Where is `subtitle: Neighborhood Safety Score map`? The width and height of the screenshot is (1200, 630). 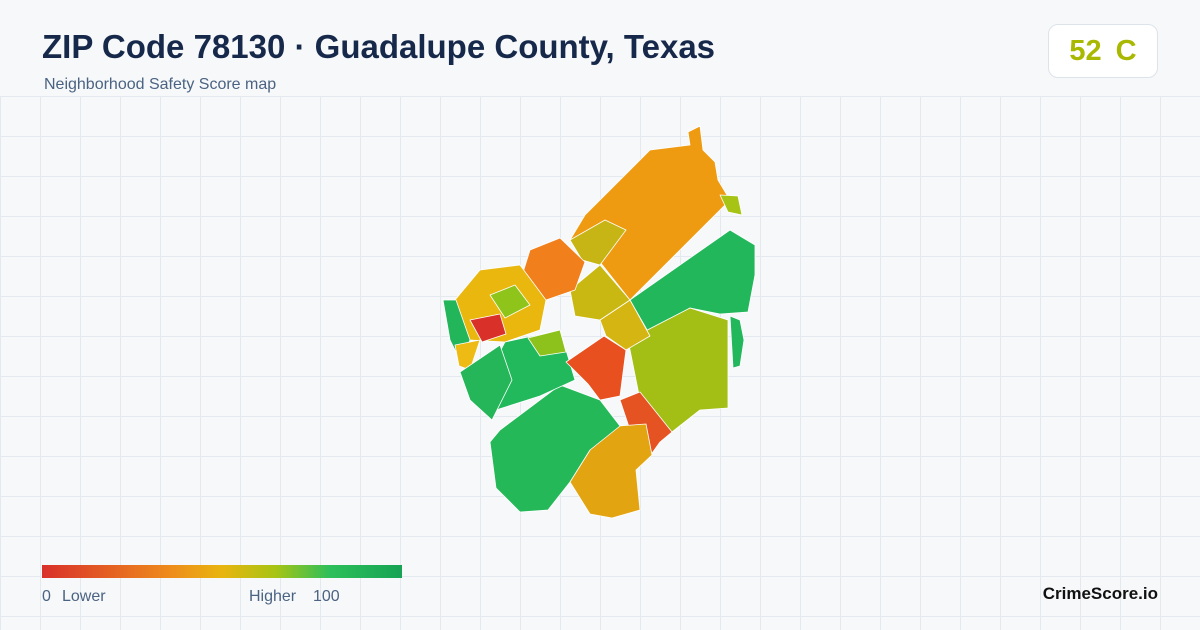
subtitle: Neighborhood Safety Score map is located at coordinates (160, 84).